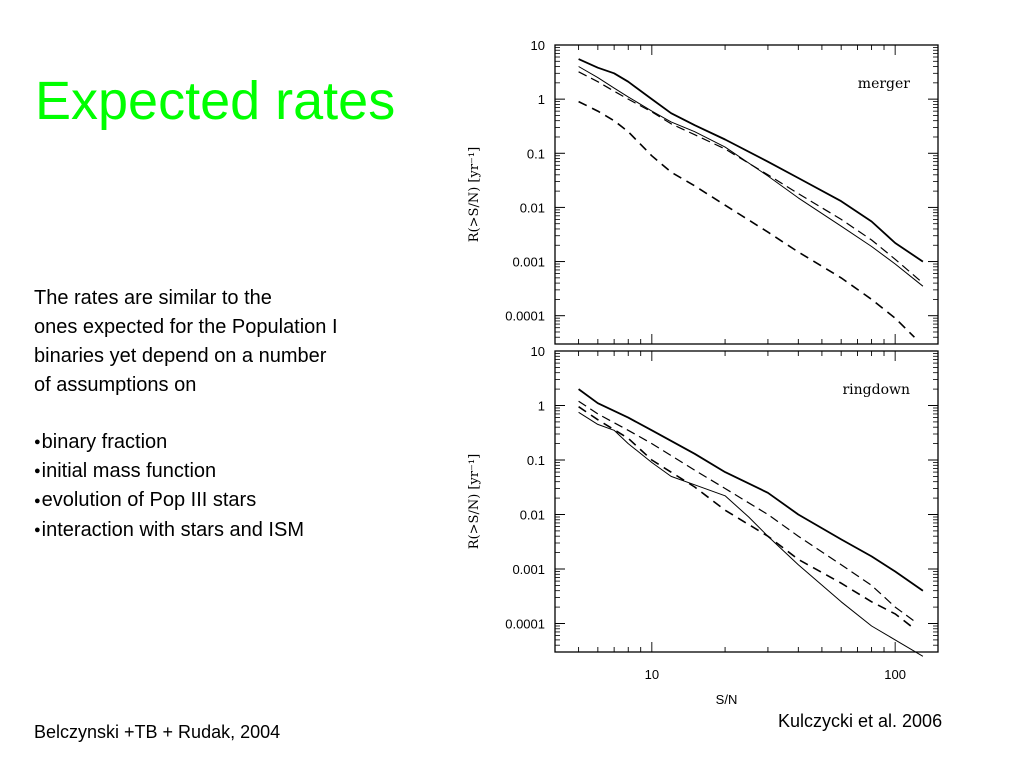 This screenshot has width=1023, height=767. What do you see at coordinates (129, 471) in the screenshot?
I see `bullet-text: initial mass function` at bounding box center [129, 471].